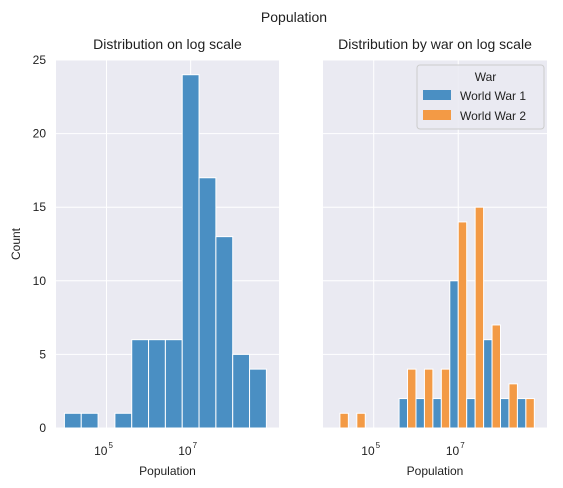 This screenshot has width=563, height=488. What do you see at coordinates (294, 17) in the screenshot?
I see `figure-suptitle: Population` at bounding box center [294, 17].